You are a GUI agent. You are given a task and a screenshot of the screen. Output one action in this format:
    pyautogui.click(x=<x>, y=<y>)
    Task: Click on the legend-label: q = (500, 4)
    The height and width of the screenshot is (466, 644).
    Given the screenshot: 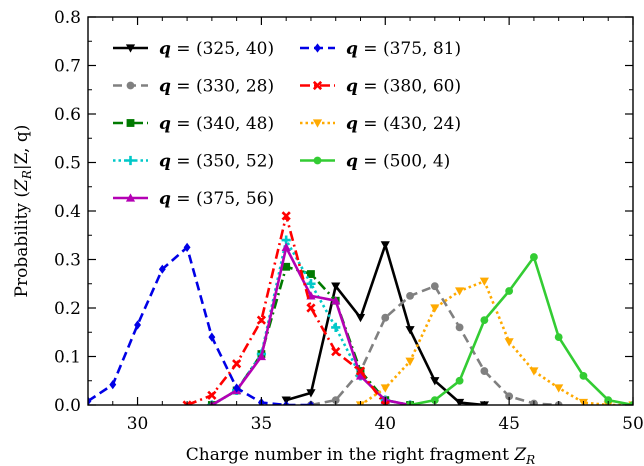 What is the action you would take?
    pyautogui.click(x=398, y=162)
    